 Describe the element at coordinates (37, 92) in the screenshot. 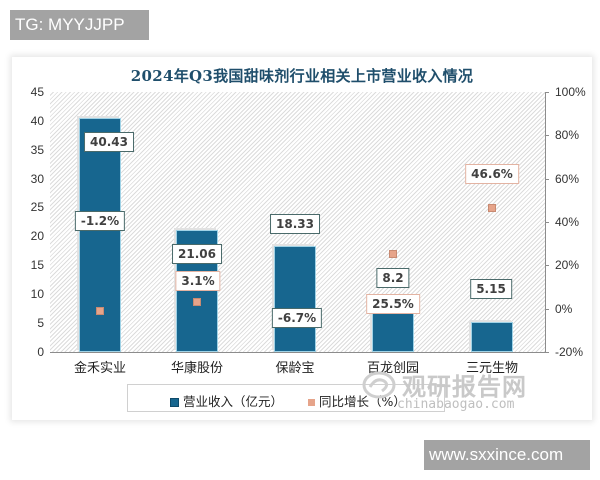

I see `y-tick-label: 45` at that location.